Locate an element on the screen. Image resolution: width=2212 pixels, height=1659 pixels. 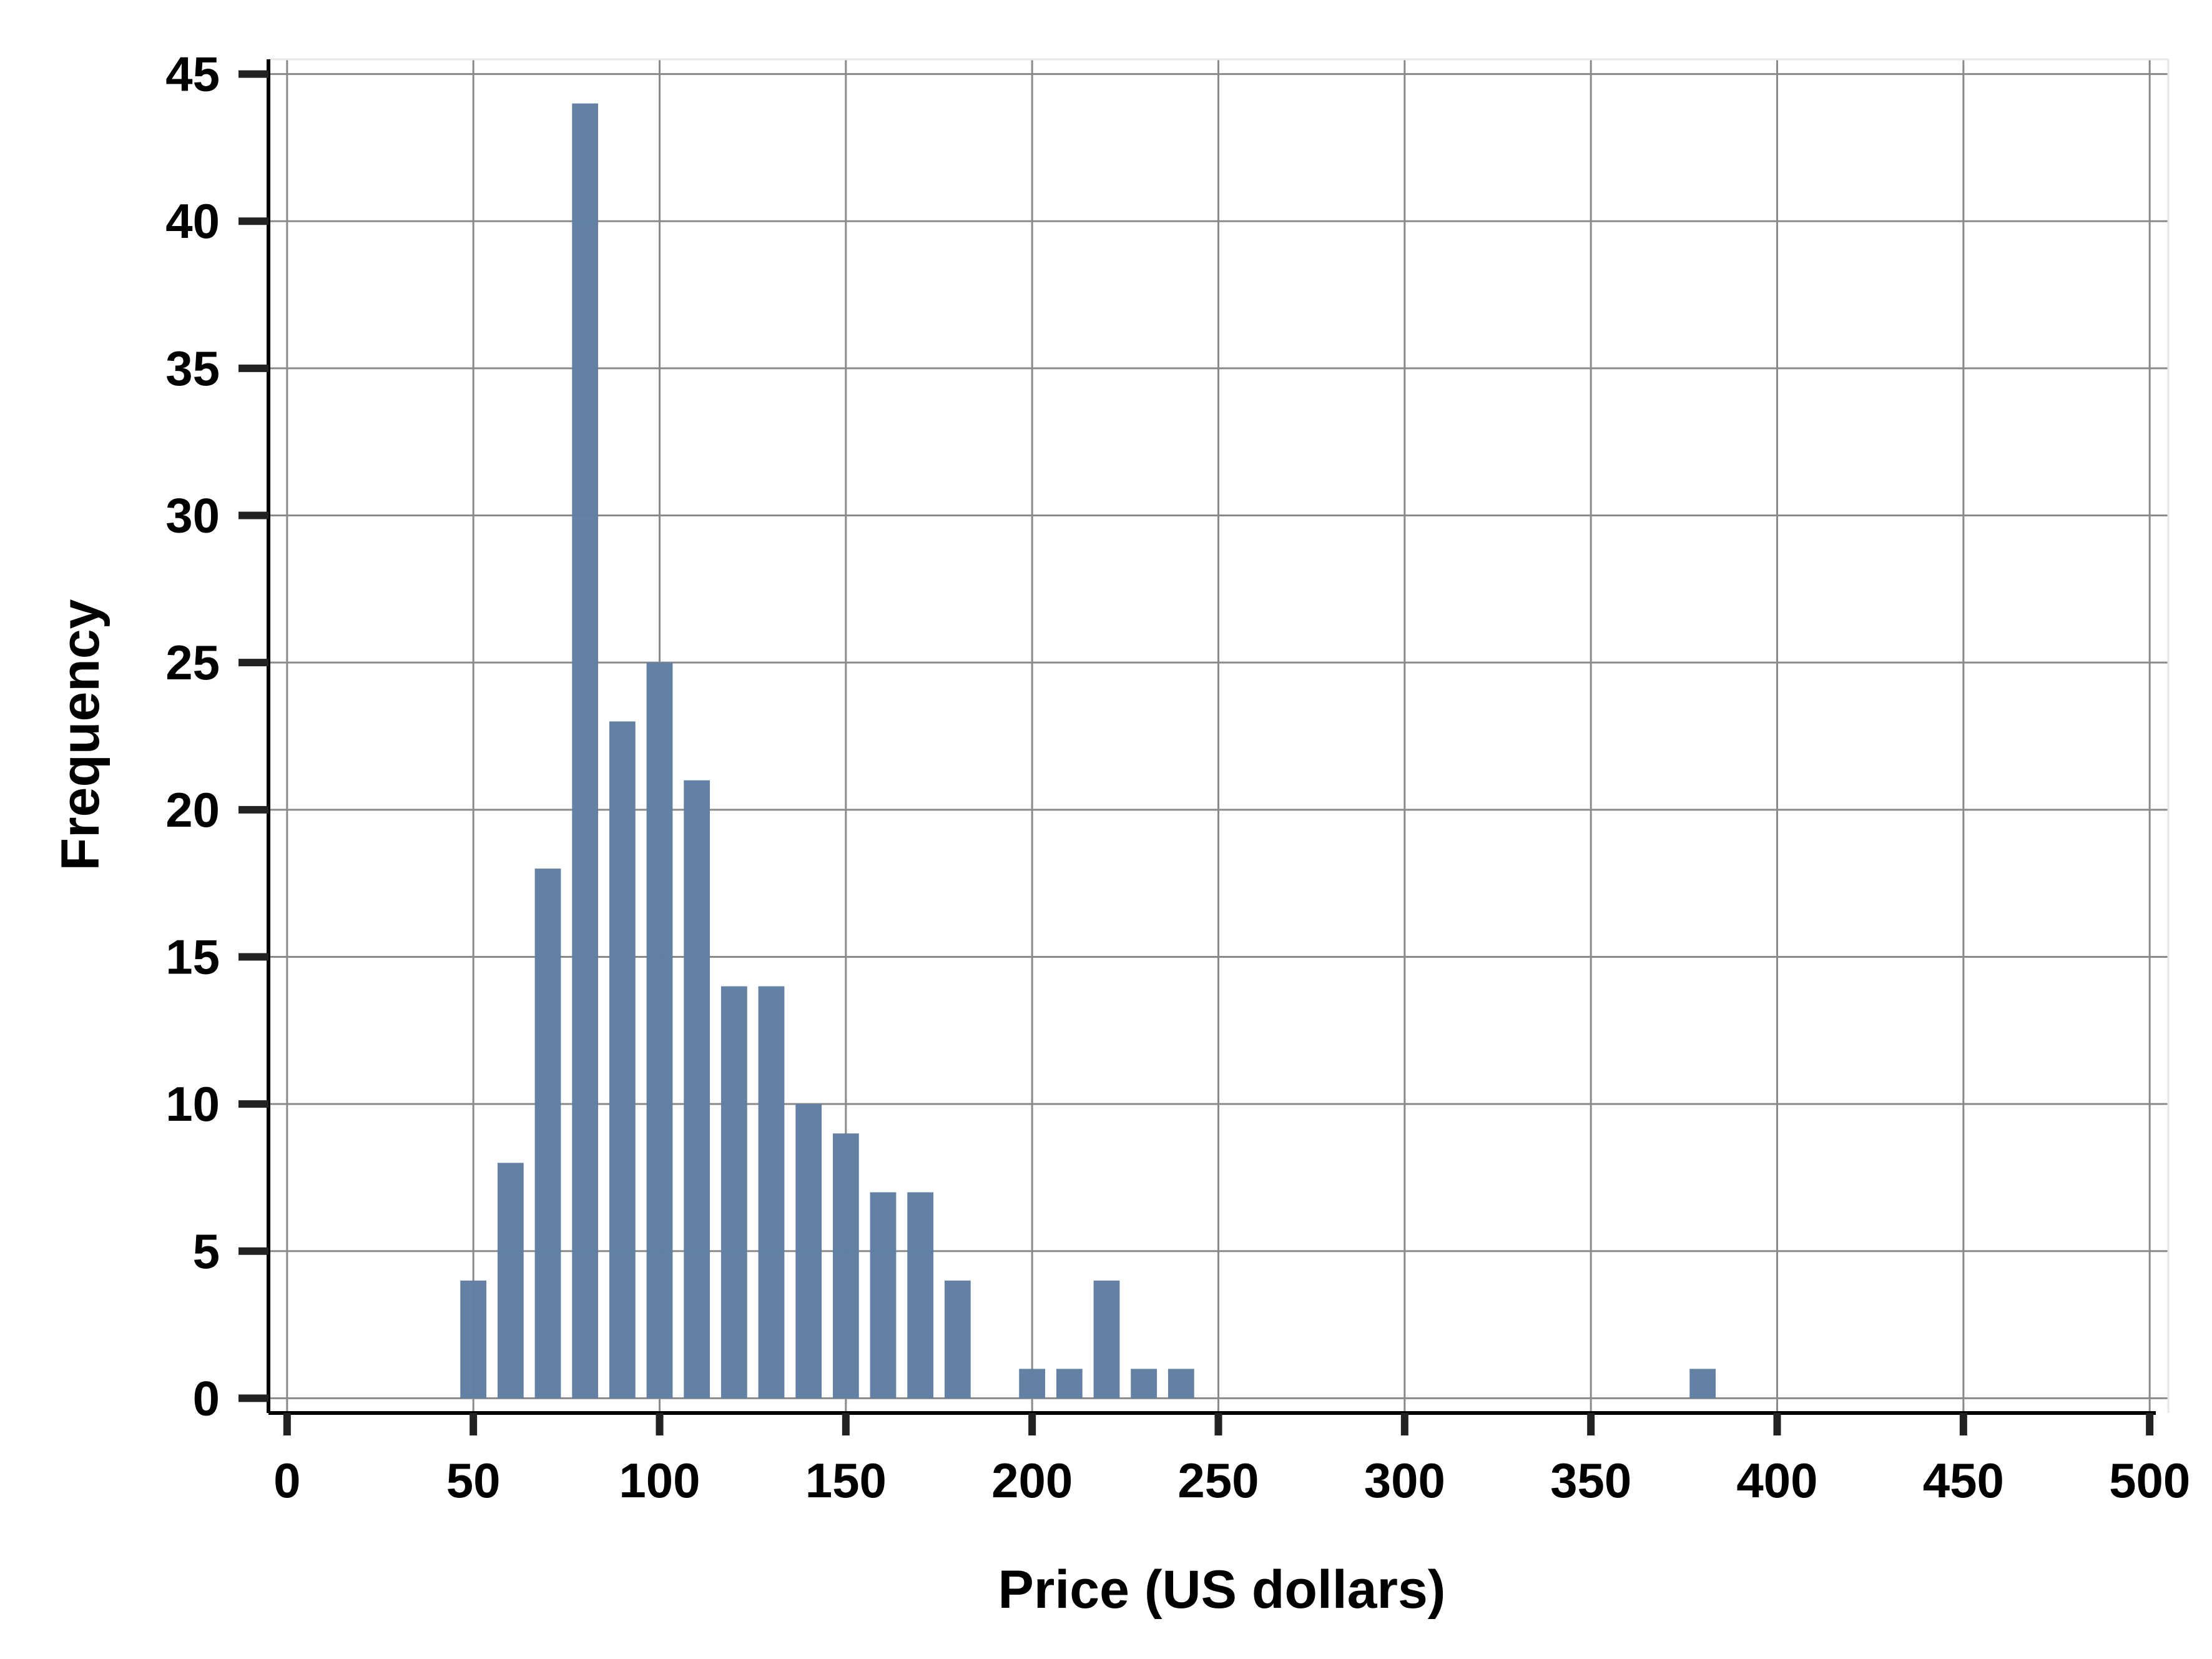
y-tick-label: 10 is located at coordinates (192, 1103).